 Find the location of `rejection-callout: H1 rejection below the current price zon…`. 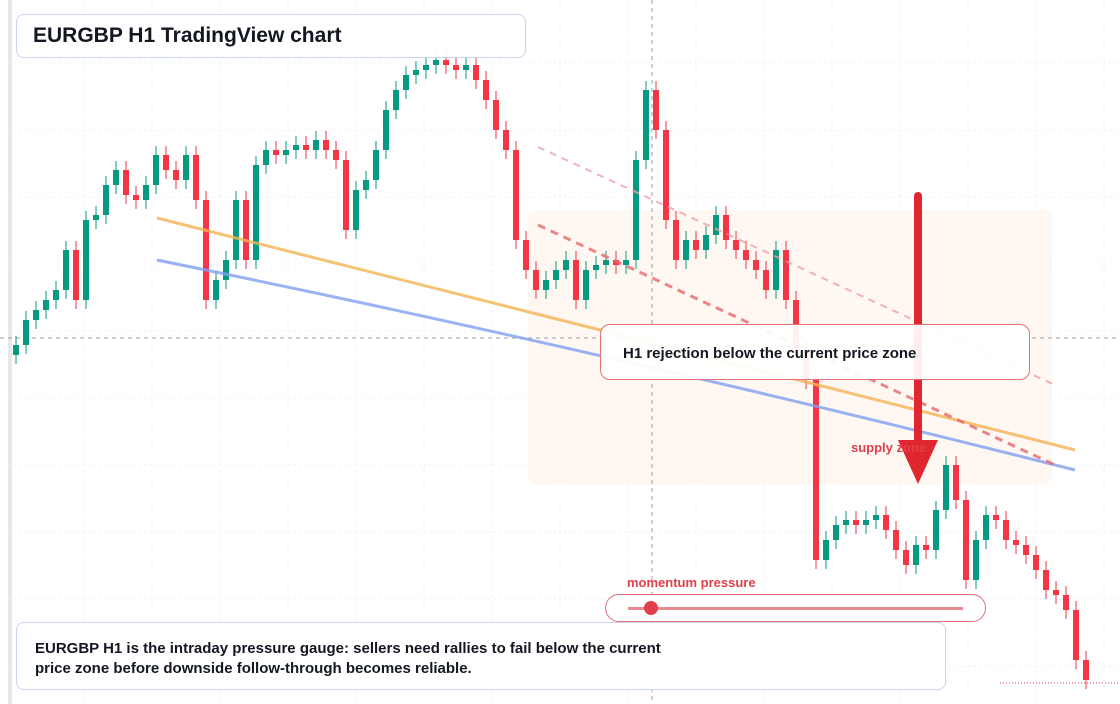

rejection-callout: H1 rejection below the current price zon… is located at coordinates (815, 352).